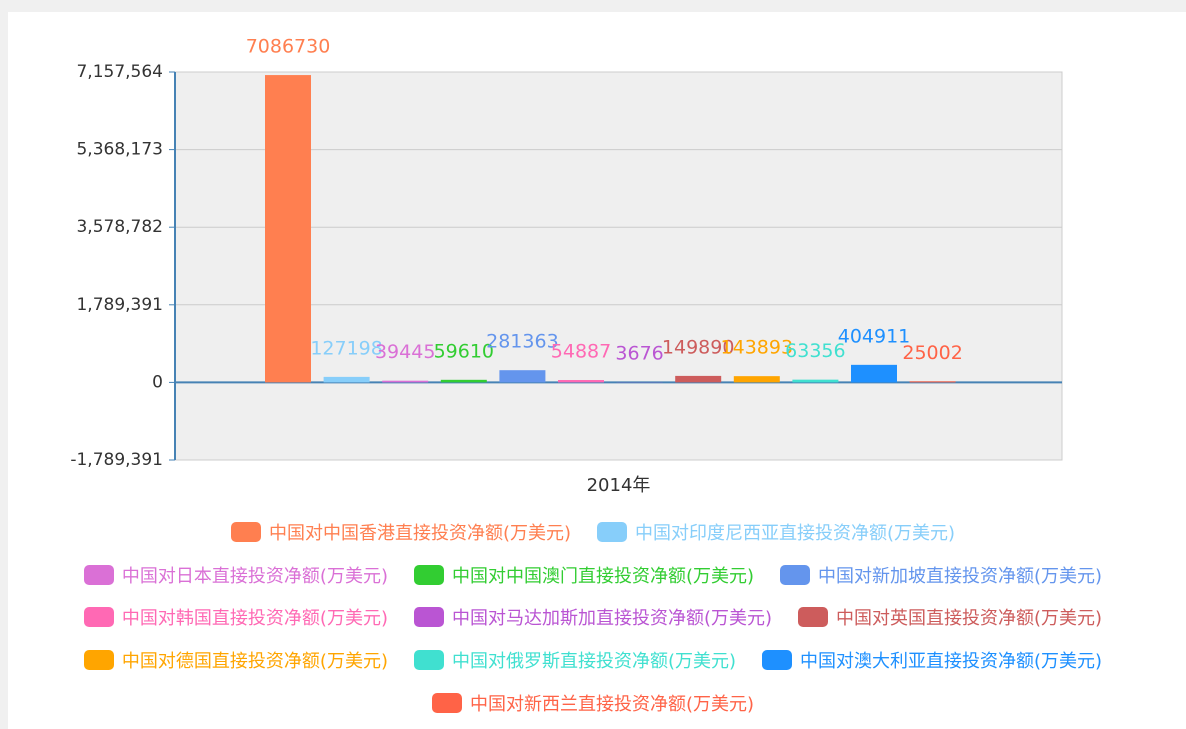 The width and height of the screenshot is (1186, 729). Describe the element at coordinates (119, 305) in the screenshot. I see `y-tick-label: 1,789,391` at that location.